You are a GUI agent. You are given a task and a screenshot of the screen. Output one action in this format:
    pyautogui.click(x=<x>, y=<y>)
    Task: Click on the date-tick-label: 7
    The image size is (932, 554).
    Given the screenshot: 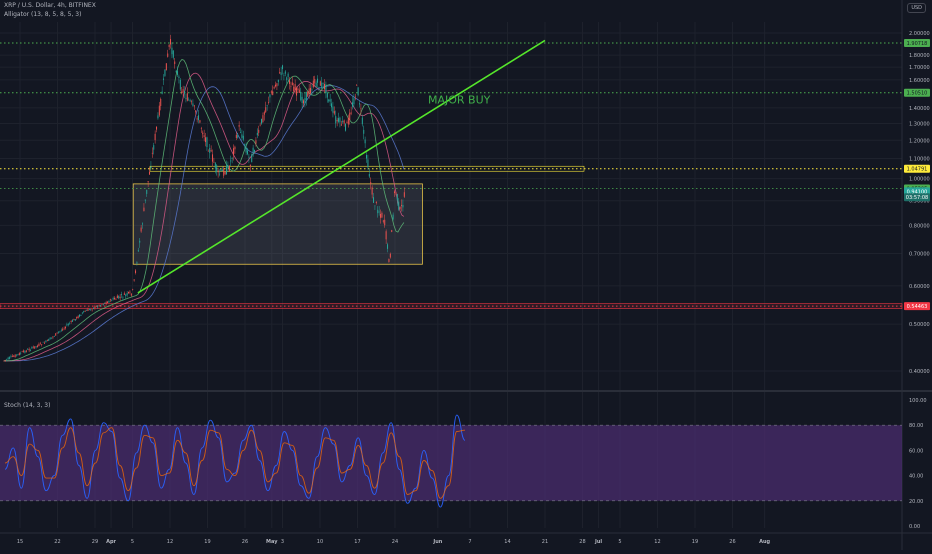 What is the action you would take?
    pyautogui.click(x=469, y=542)
    